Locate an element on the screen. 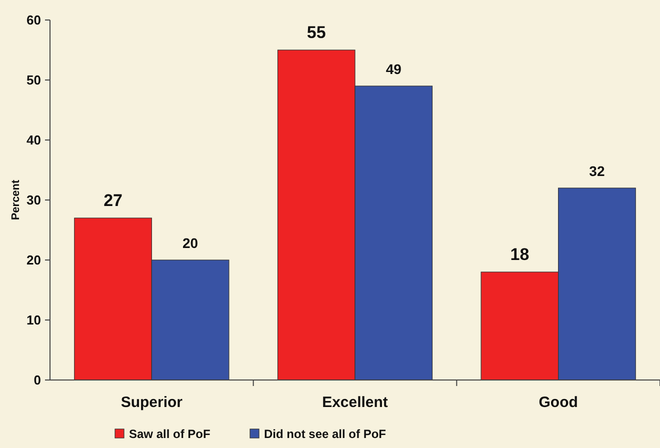 The height and width of the screenshot is (448, 660). x-tick-label: Superior is located at coordinates (151, 402).